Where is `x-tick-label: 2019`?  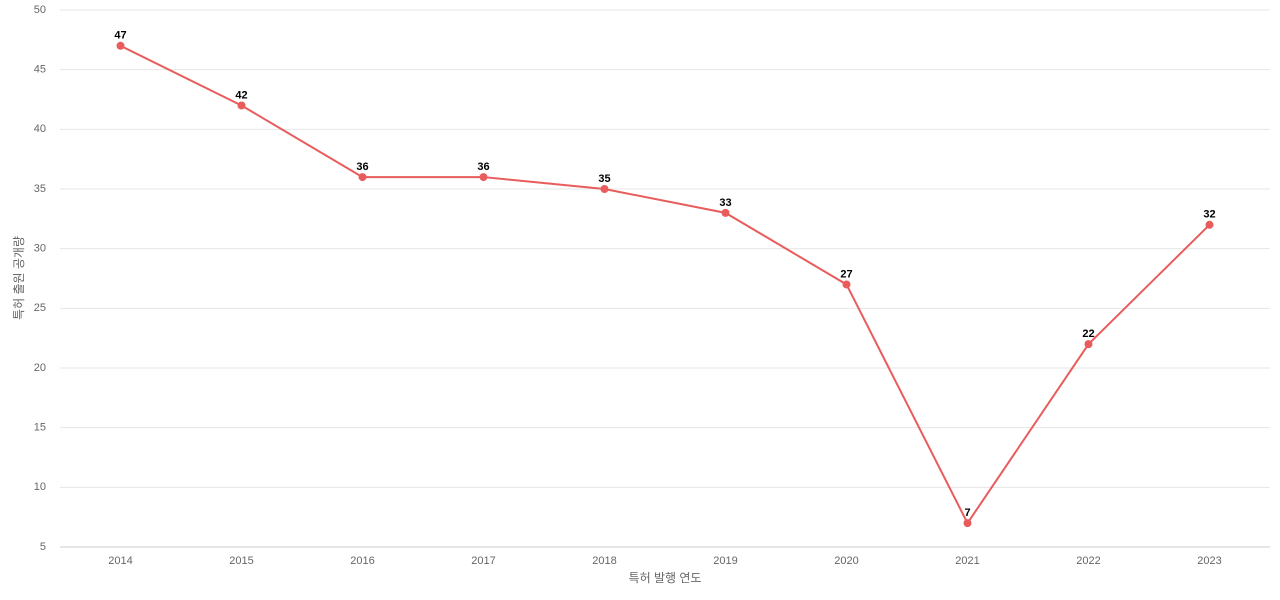
x-tick-label: 2019 is located at coordinates (725, 561).